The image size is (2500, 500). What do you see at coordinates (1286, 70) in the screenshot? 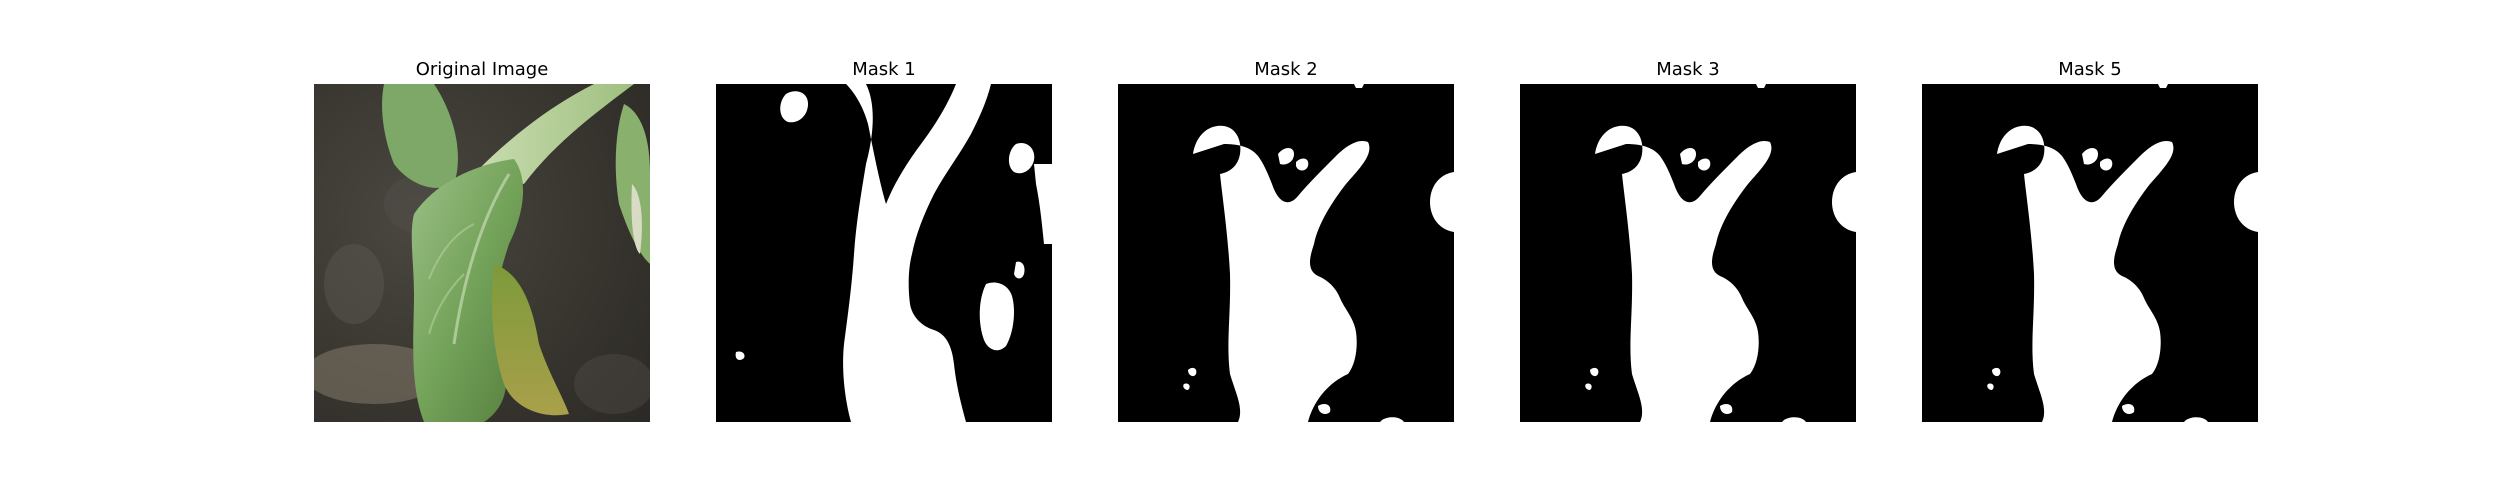
I see `panel-title-mask-2: Mask 2` at bounding box center [1286, 70].